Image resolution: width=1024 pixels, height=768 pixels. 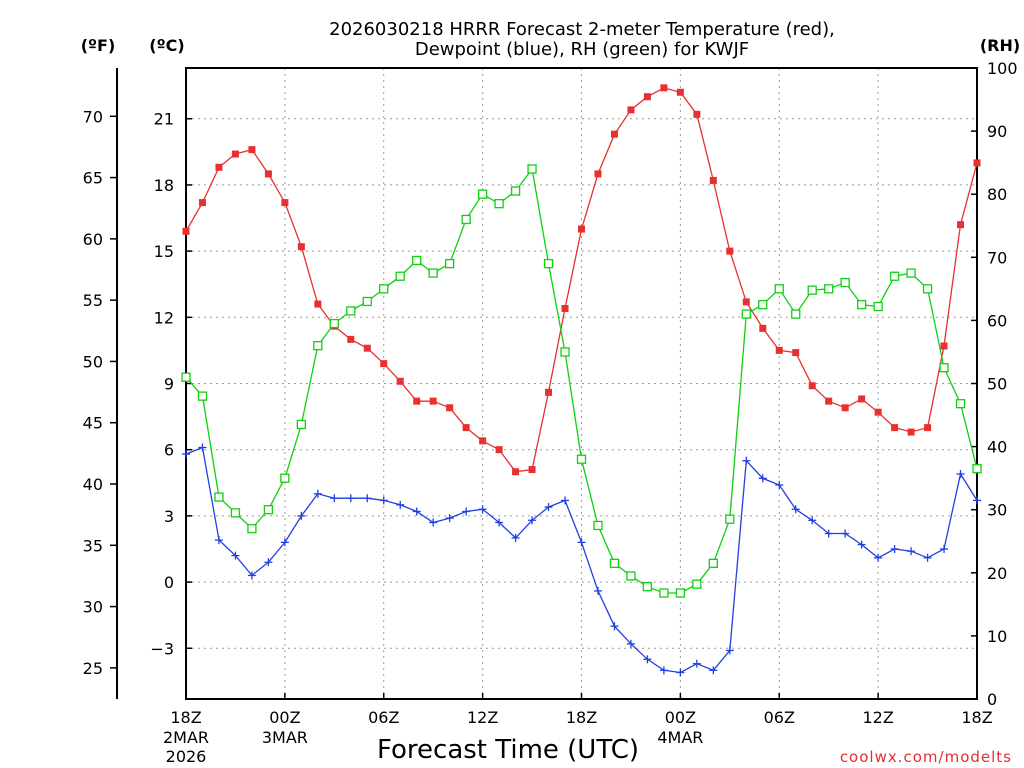 I want to click on rh-tick-label: 0, so click(x=992, y=699).